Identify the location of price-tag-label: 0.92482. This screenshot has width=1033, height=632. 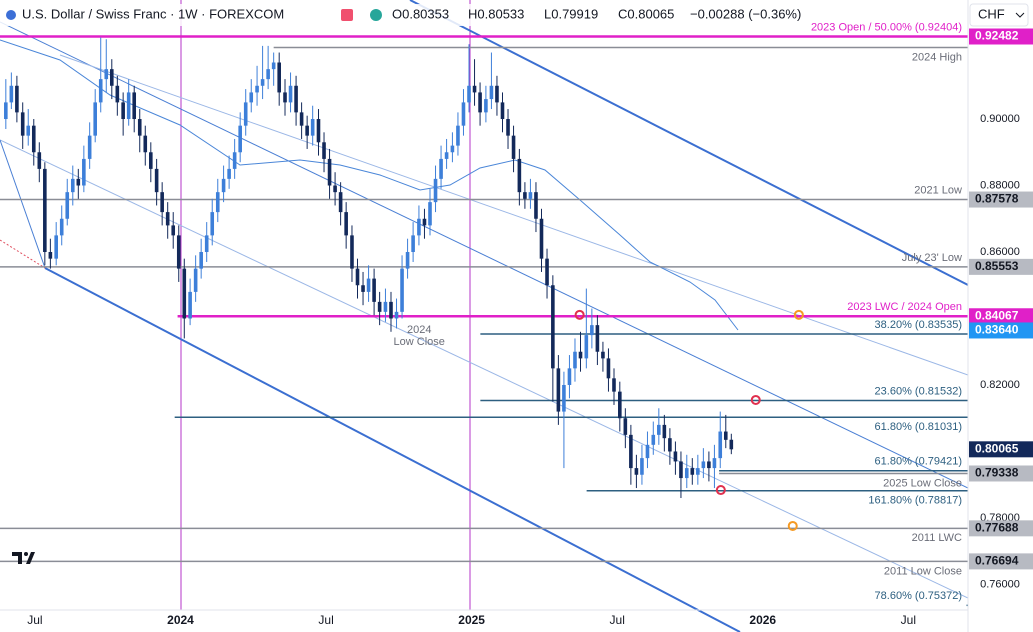
(997, 36).